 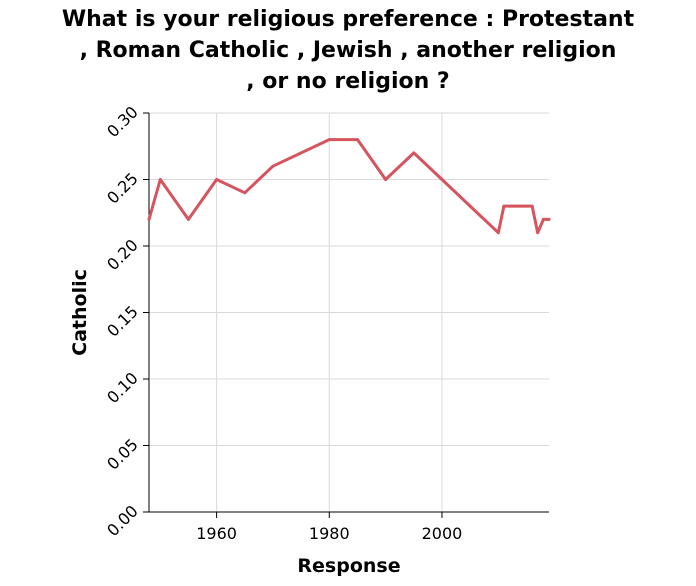 I want to click on x-tick-label: 1960, so click(x=216, y=533).